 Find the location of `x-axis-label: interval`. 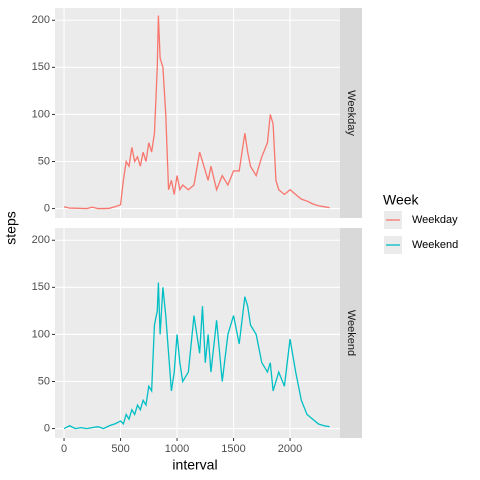

x-axis-label: interval is located at coordinates (194, 465).